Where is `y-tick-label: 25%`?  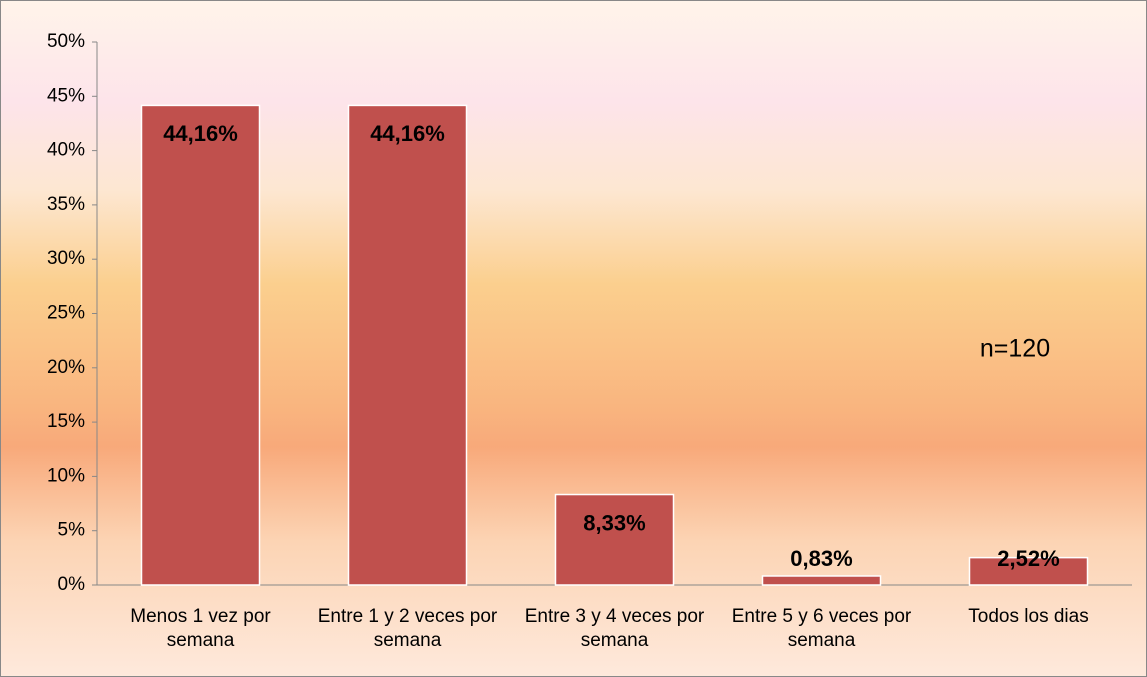 y-tick-label: 25% is located at coordinates (66, 313).